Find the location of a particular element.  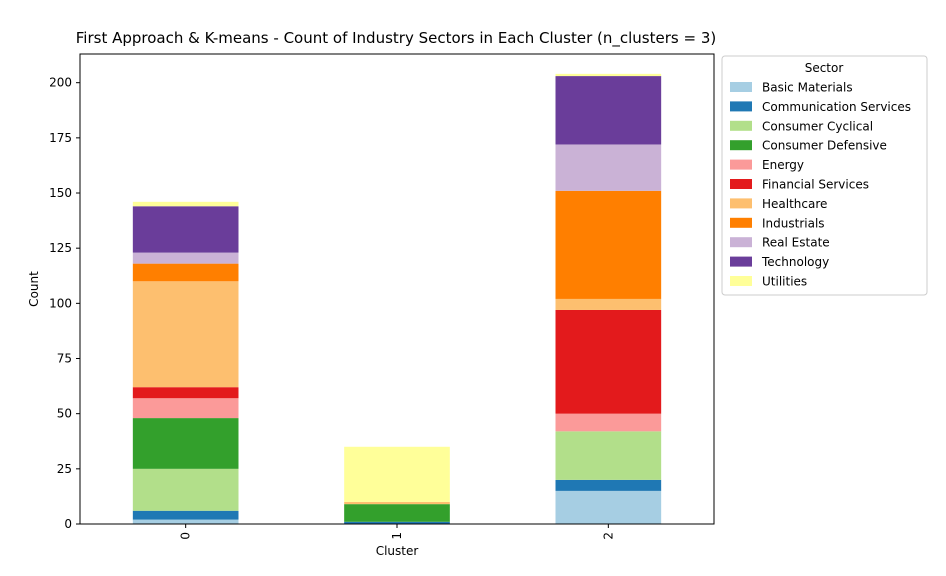

legend-label: Energy is located at coordinates (783, 165).